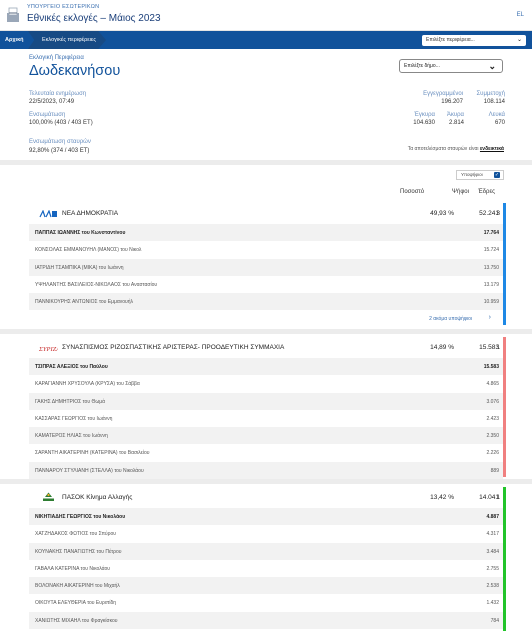  What do you see at coordinates (452, 102) in the screenshot?
I see `registered-value: 196.207` at bounding box center [452, 102].